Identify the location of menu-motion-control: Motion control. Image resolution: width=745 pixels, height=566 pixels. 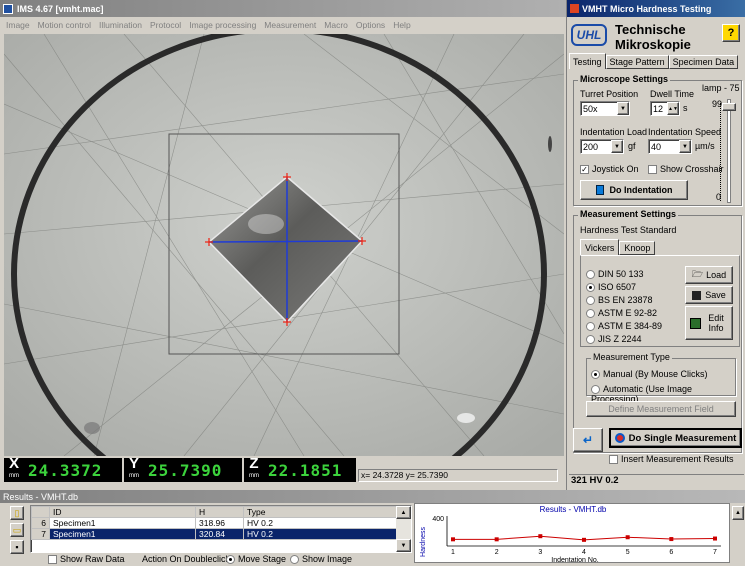
(64, 25).